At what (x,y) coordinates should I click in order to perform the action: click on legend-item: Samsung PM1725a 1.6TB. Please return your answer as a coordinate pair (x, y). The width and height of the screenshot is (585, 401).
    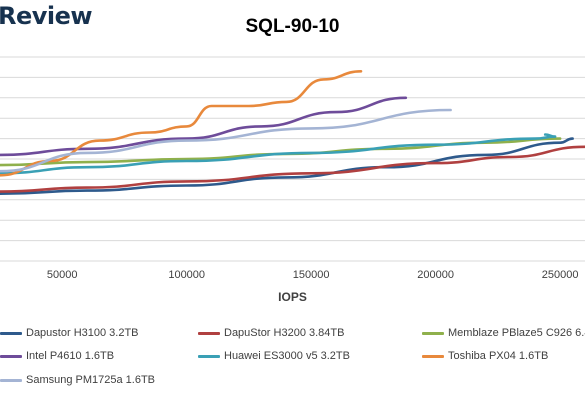
    Looking at the image, I should click on (77, 380).